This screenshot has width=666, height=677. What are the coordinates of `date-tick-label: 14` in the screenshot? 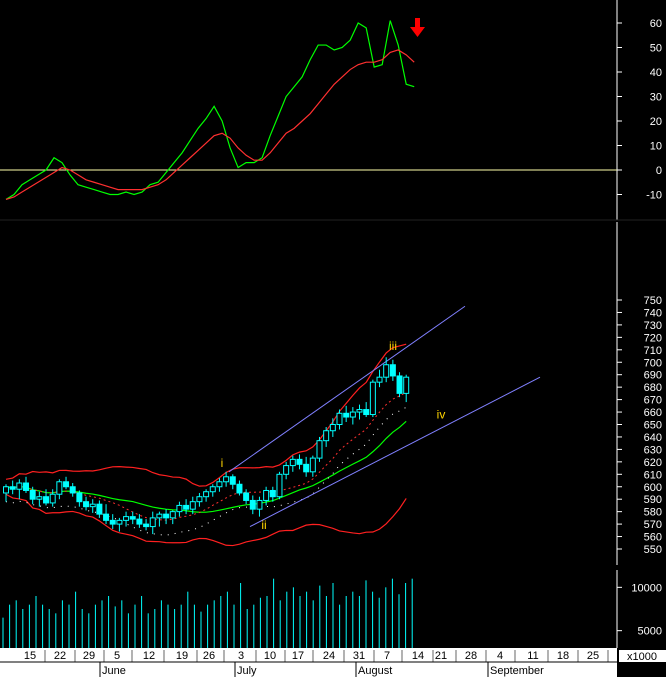 It's located at (418, 656).